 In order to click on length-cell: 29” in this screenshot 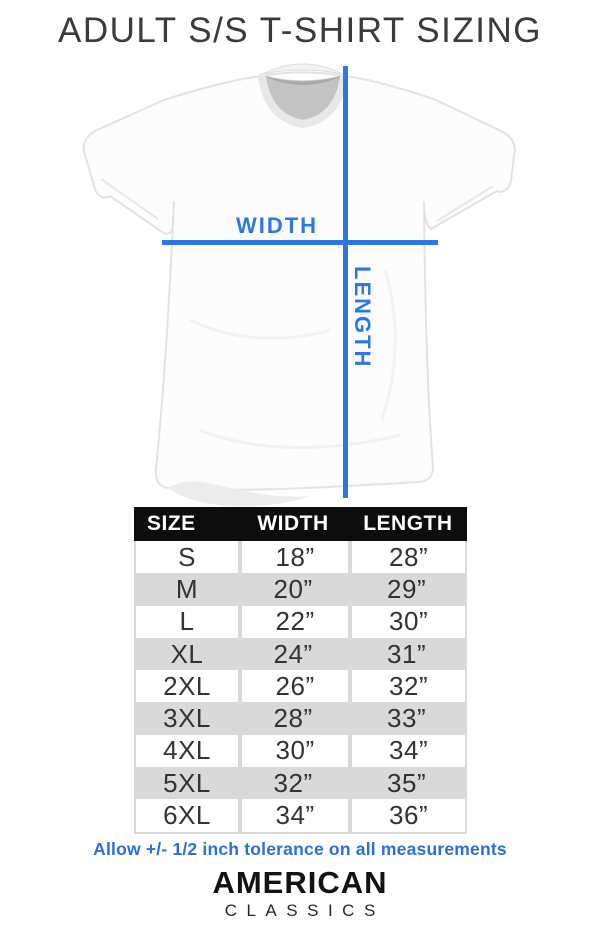, I will do `click(407, 588)`.